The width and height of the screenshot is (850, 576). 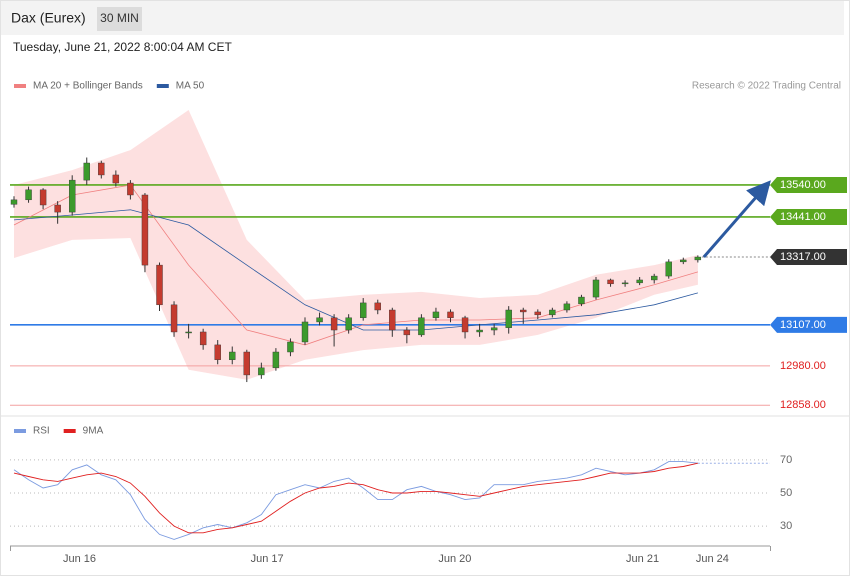 What do you see at coordinates (267, 559) in the screenshot?
I see `x-tick-label: Jun 17` at bounding box center [267, 559].